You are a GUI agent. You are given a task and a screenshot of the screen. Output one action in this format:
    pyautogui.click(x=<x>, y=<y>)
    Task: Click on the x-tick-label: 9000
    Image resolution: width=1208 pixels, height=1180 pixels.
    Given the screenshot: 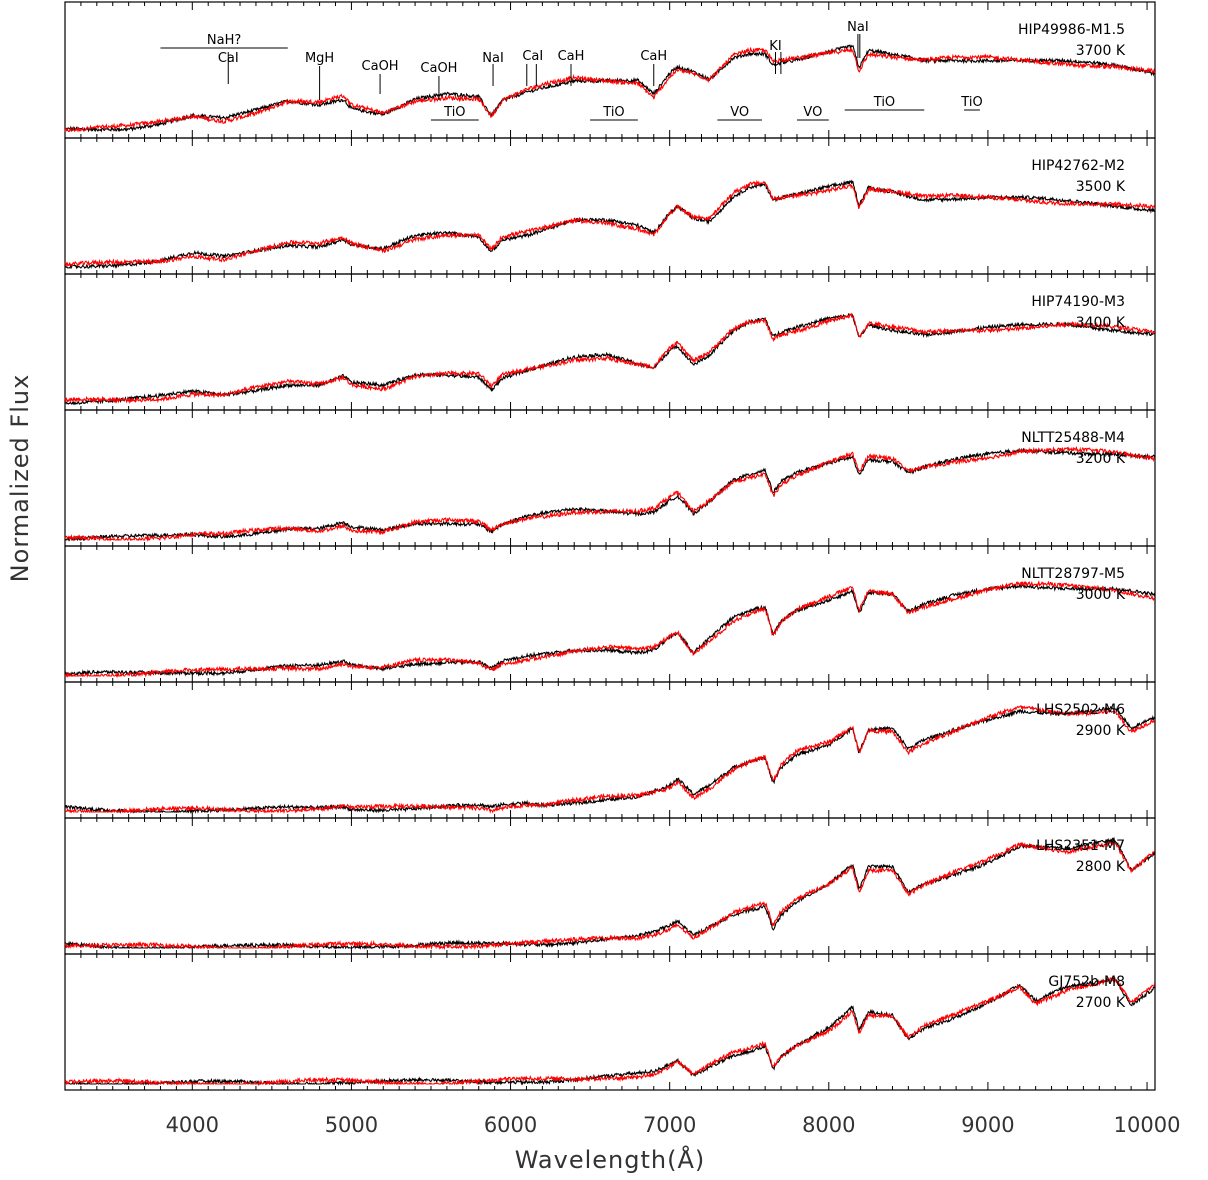 What is the action you would take?
    pyautogui.click(x=987, y=1125)
    